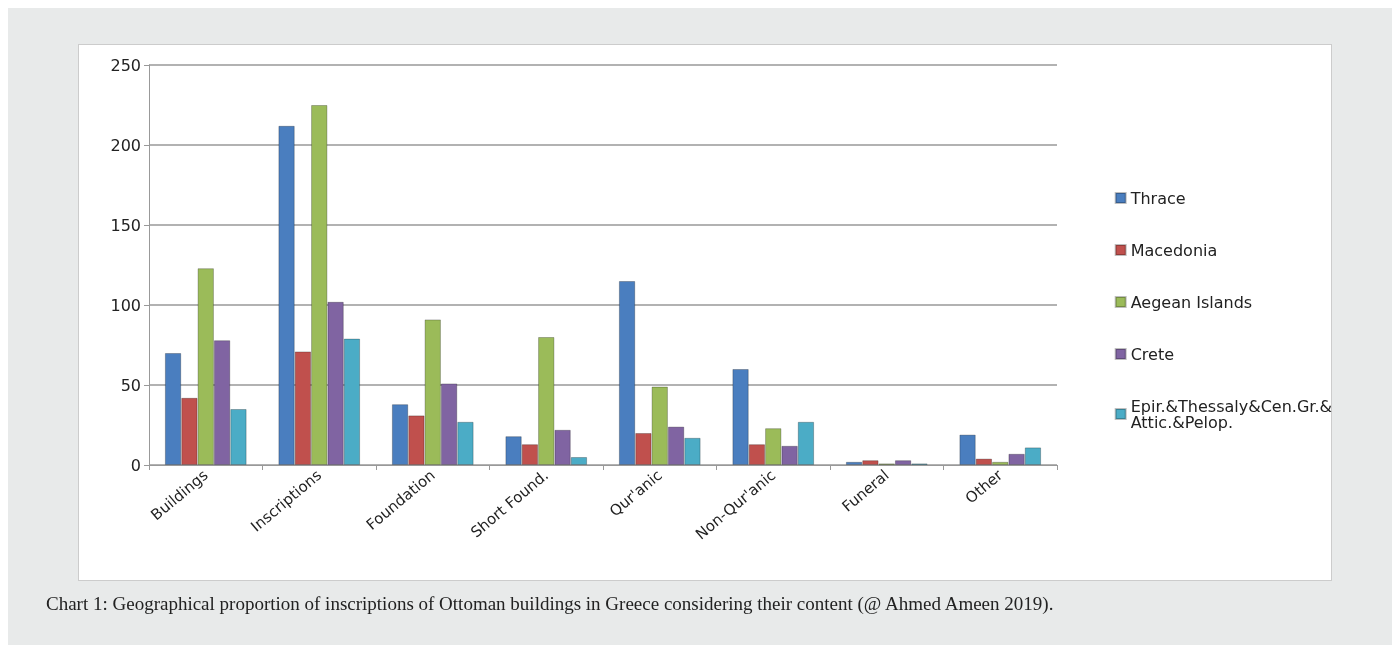 The image size is (1400, 653). What do you see at coordinates (135, 465) in the screenshot?
I see `y-tick-label: 0` at bounding box center [135, 465].